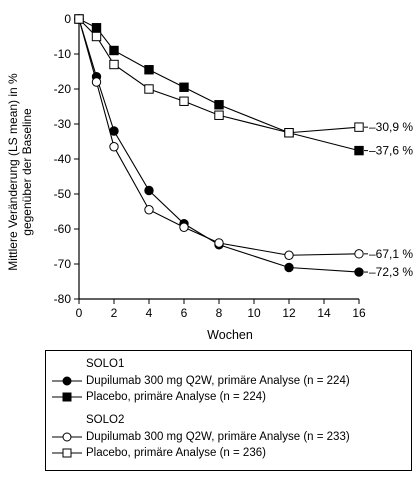 This screenshot has height=477, width=420. I want to click on open-circle-marker-icon, so click(67, 437).